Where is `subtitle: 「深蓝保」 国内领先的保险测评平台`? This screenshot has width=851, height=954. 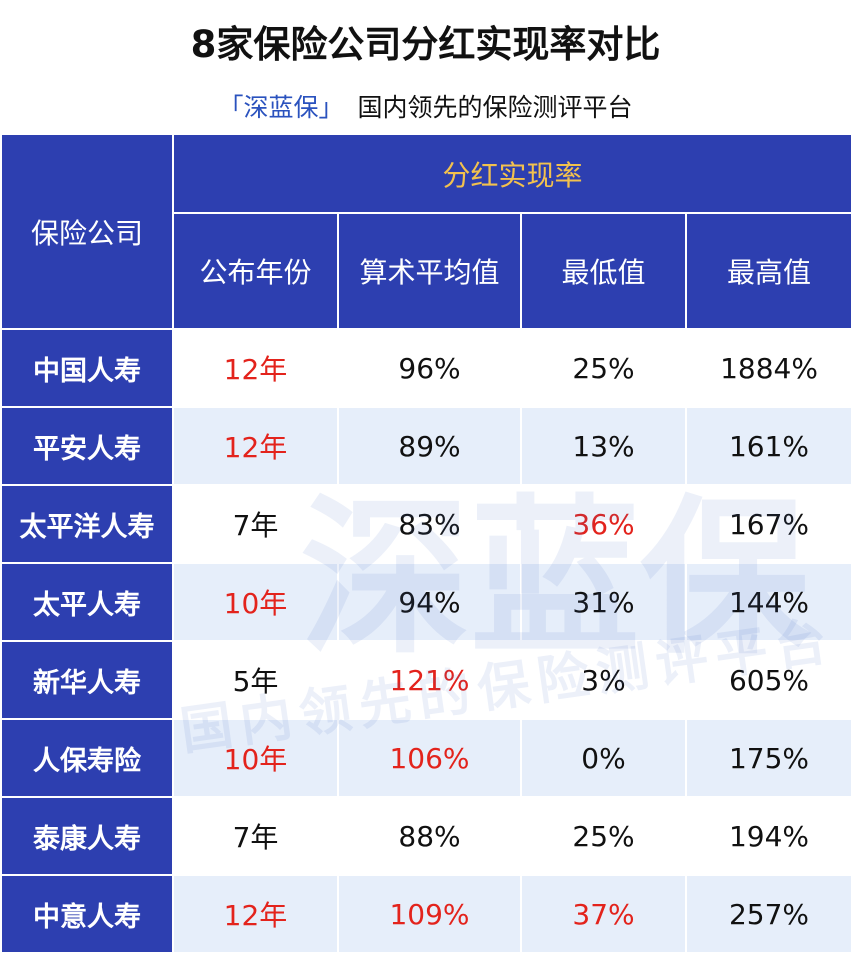
subtitle: 「深蓝保」 国内领先的保险测评平台 is located at coordinates (425, 106).